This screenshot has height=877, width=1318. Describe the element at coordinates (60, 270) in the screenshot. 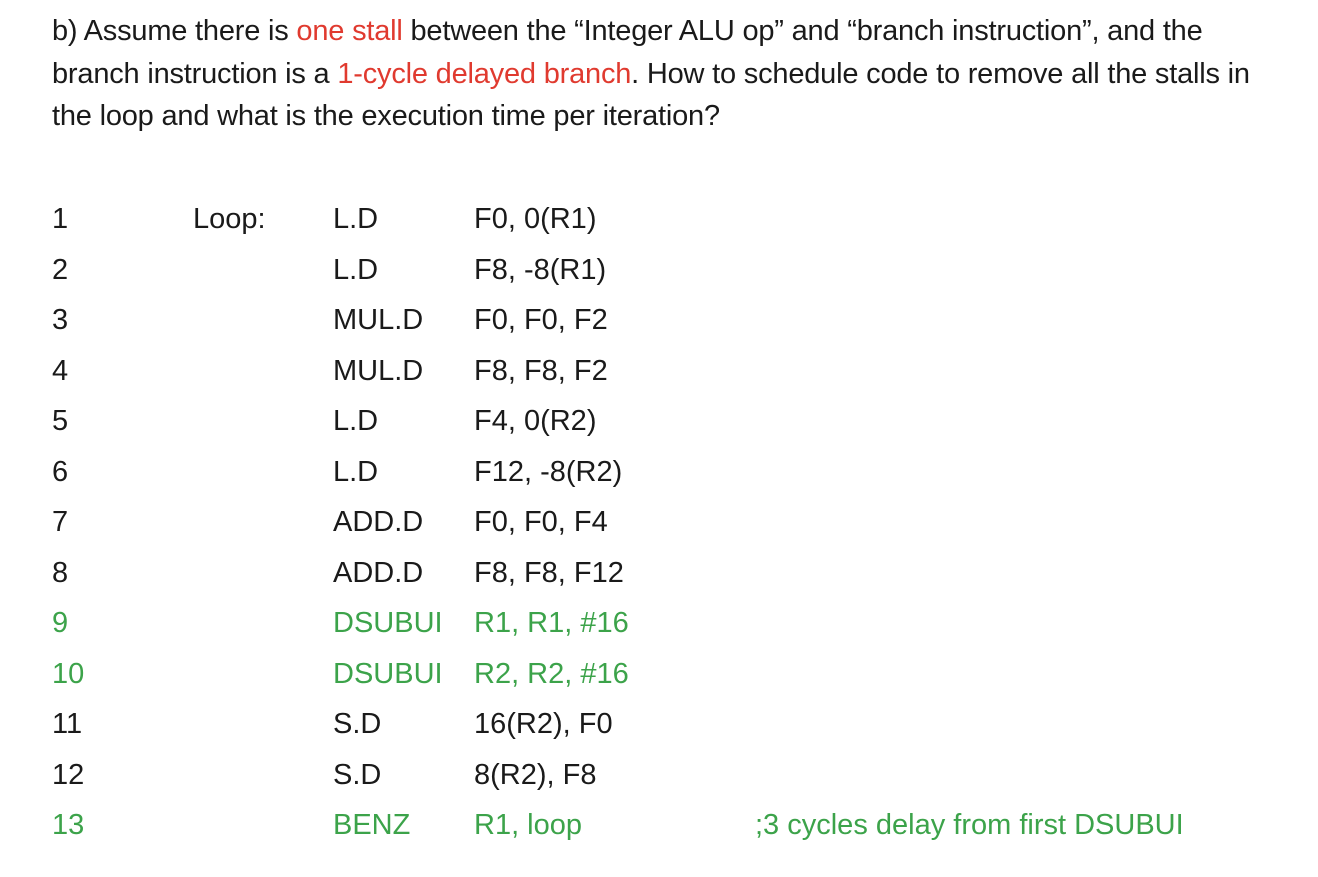

I see `line-number: 2` at that location.